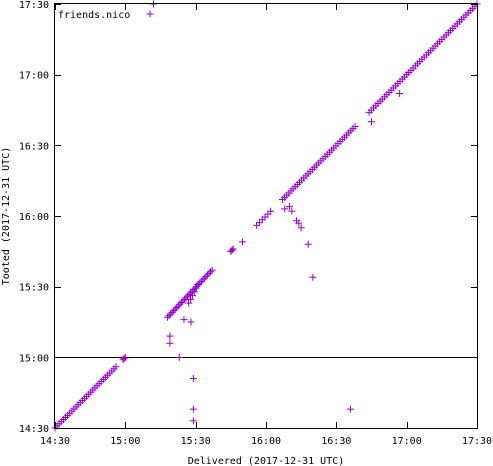 This screenshot has width=493, height=466. I want to click on x-tick-label: 16:30, so click(336, 441).